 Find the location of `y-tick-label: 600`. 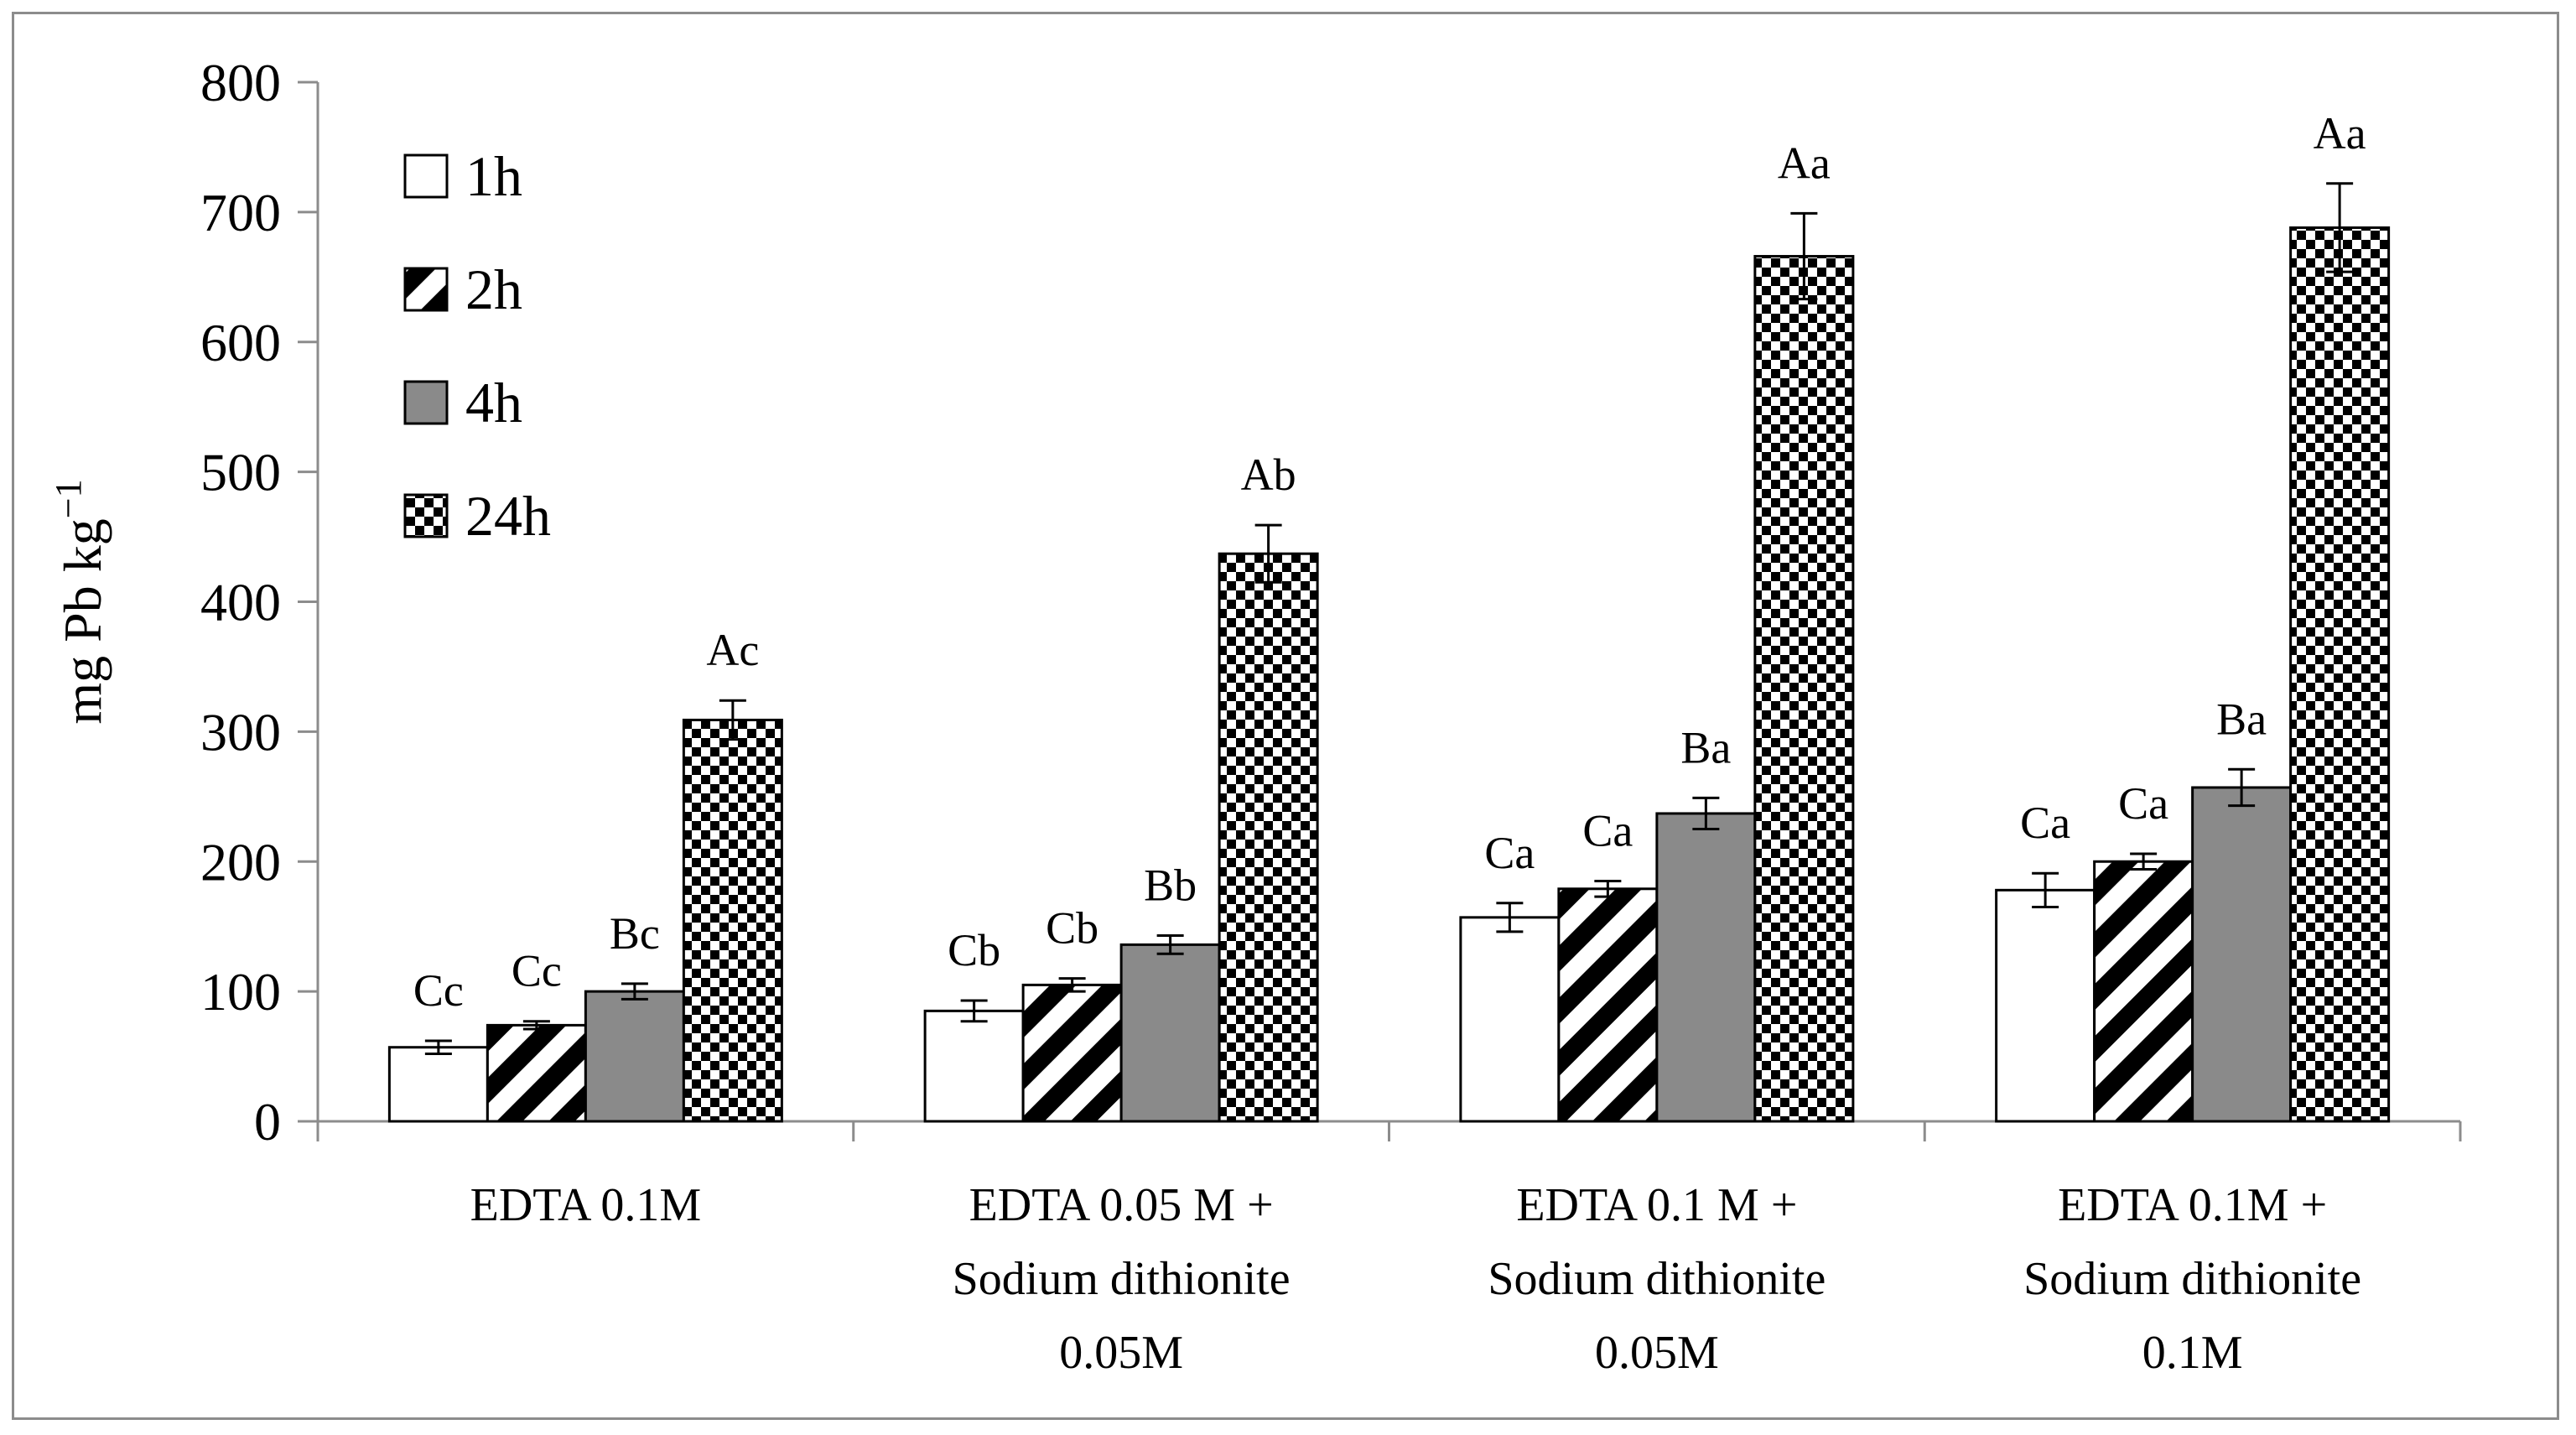

y-tick-label: 600 is located at coordinates (240, 343).